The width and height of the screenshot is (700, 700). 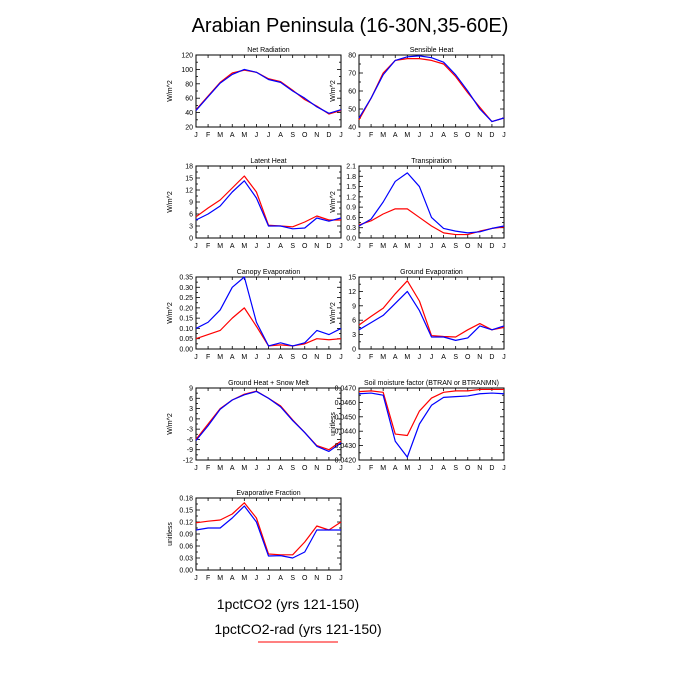 What do you see at coordinates (346, 403) in the screenshot?
I see `y-tick-label: 0.0460` at bounding box center [346, 403].